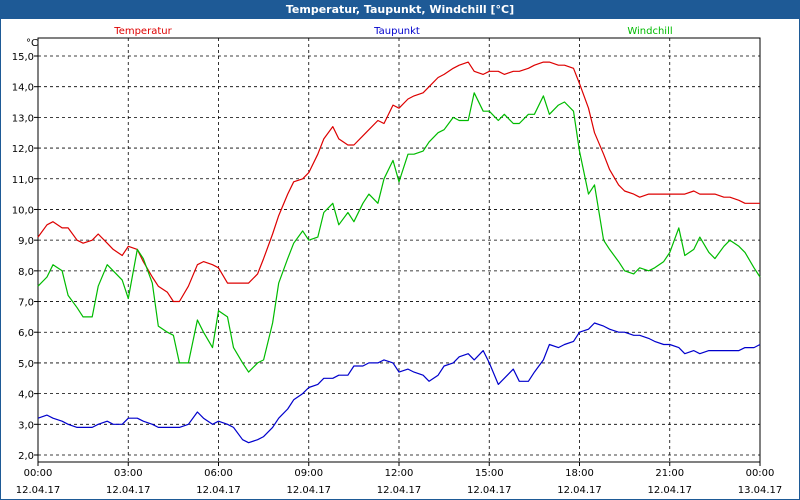  What do you see at coordinates (142, 31) in the screenshot?
I see `legend-temperatur: Temperatur` at bounding box center [142, 31].